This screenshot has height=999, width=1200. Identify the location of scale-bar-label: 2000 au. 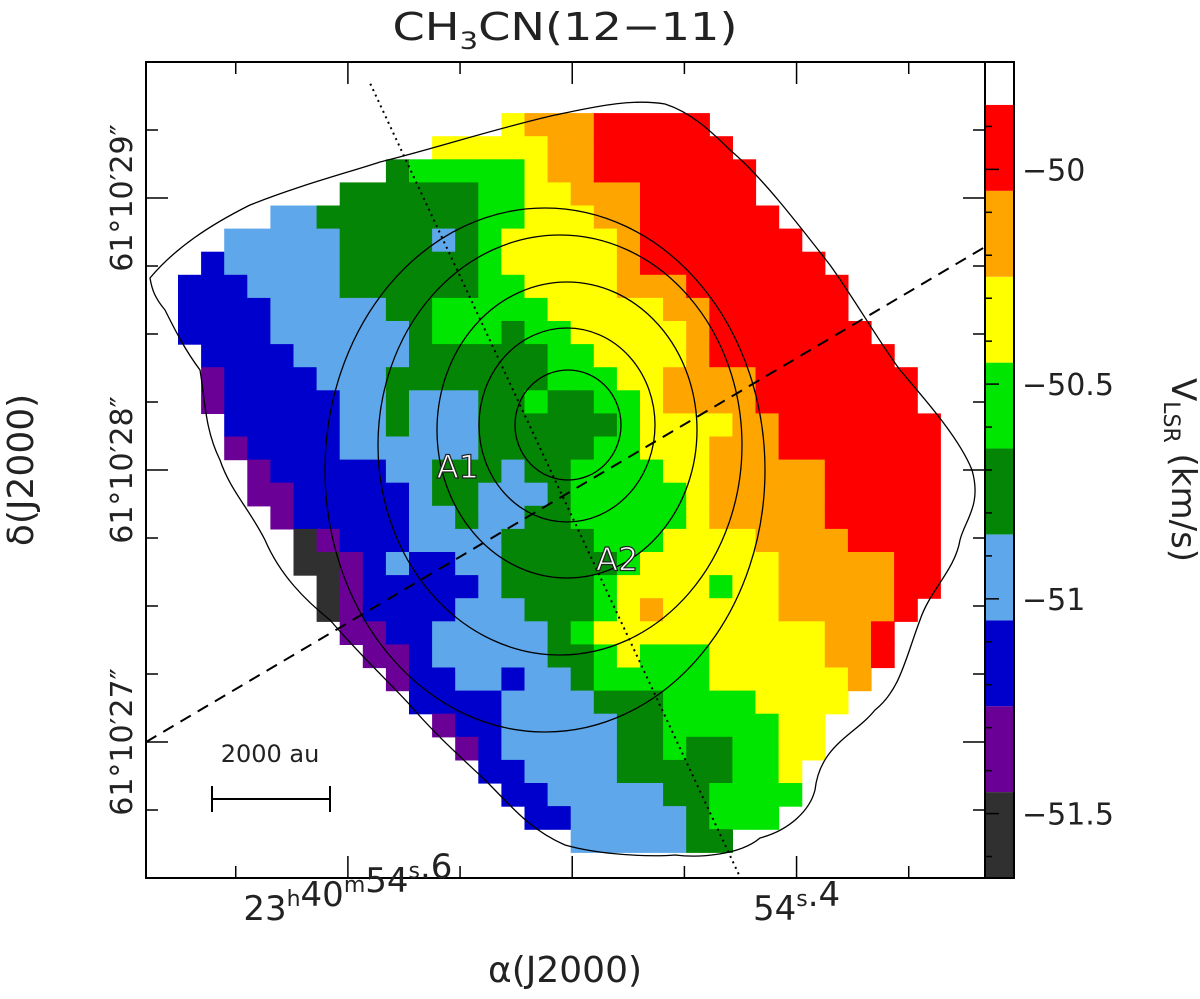
(270, 754).